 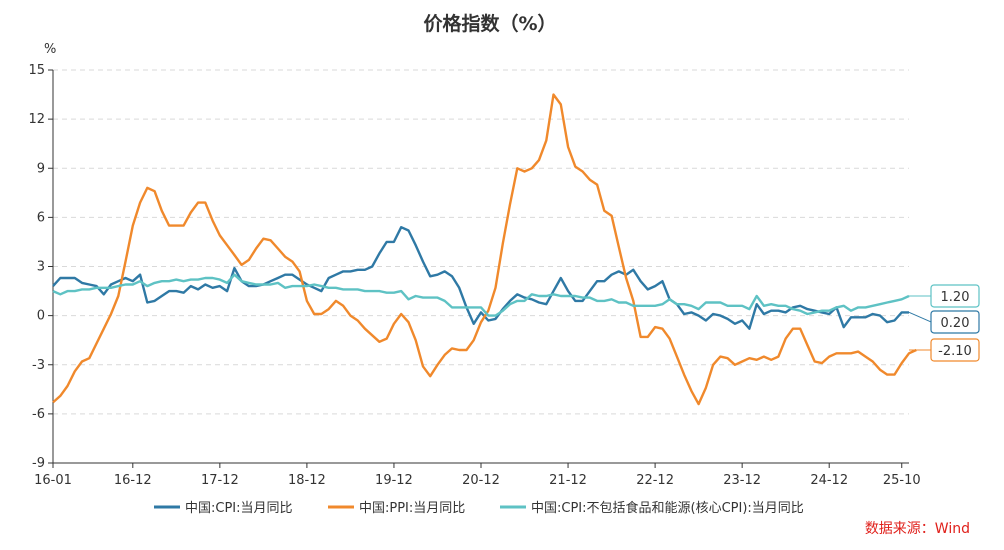 I want to click on end-label-value: 1.20, so click(x=955, y=297).